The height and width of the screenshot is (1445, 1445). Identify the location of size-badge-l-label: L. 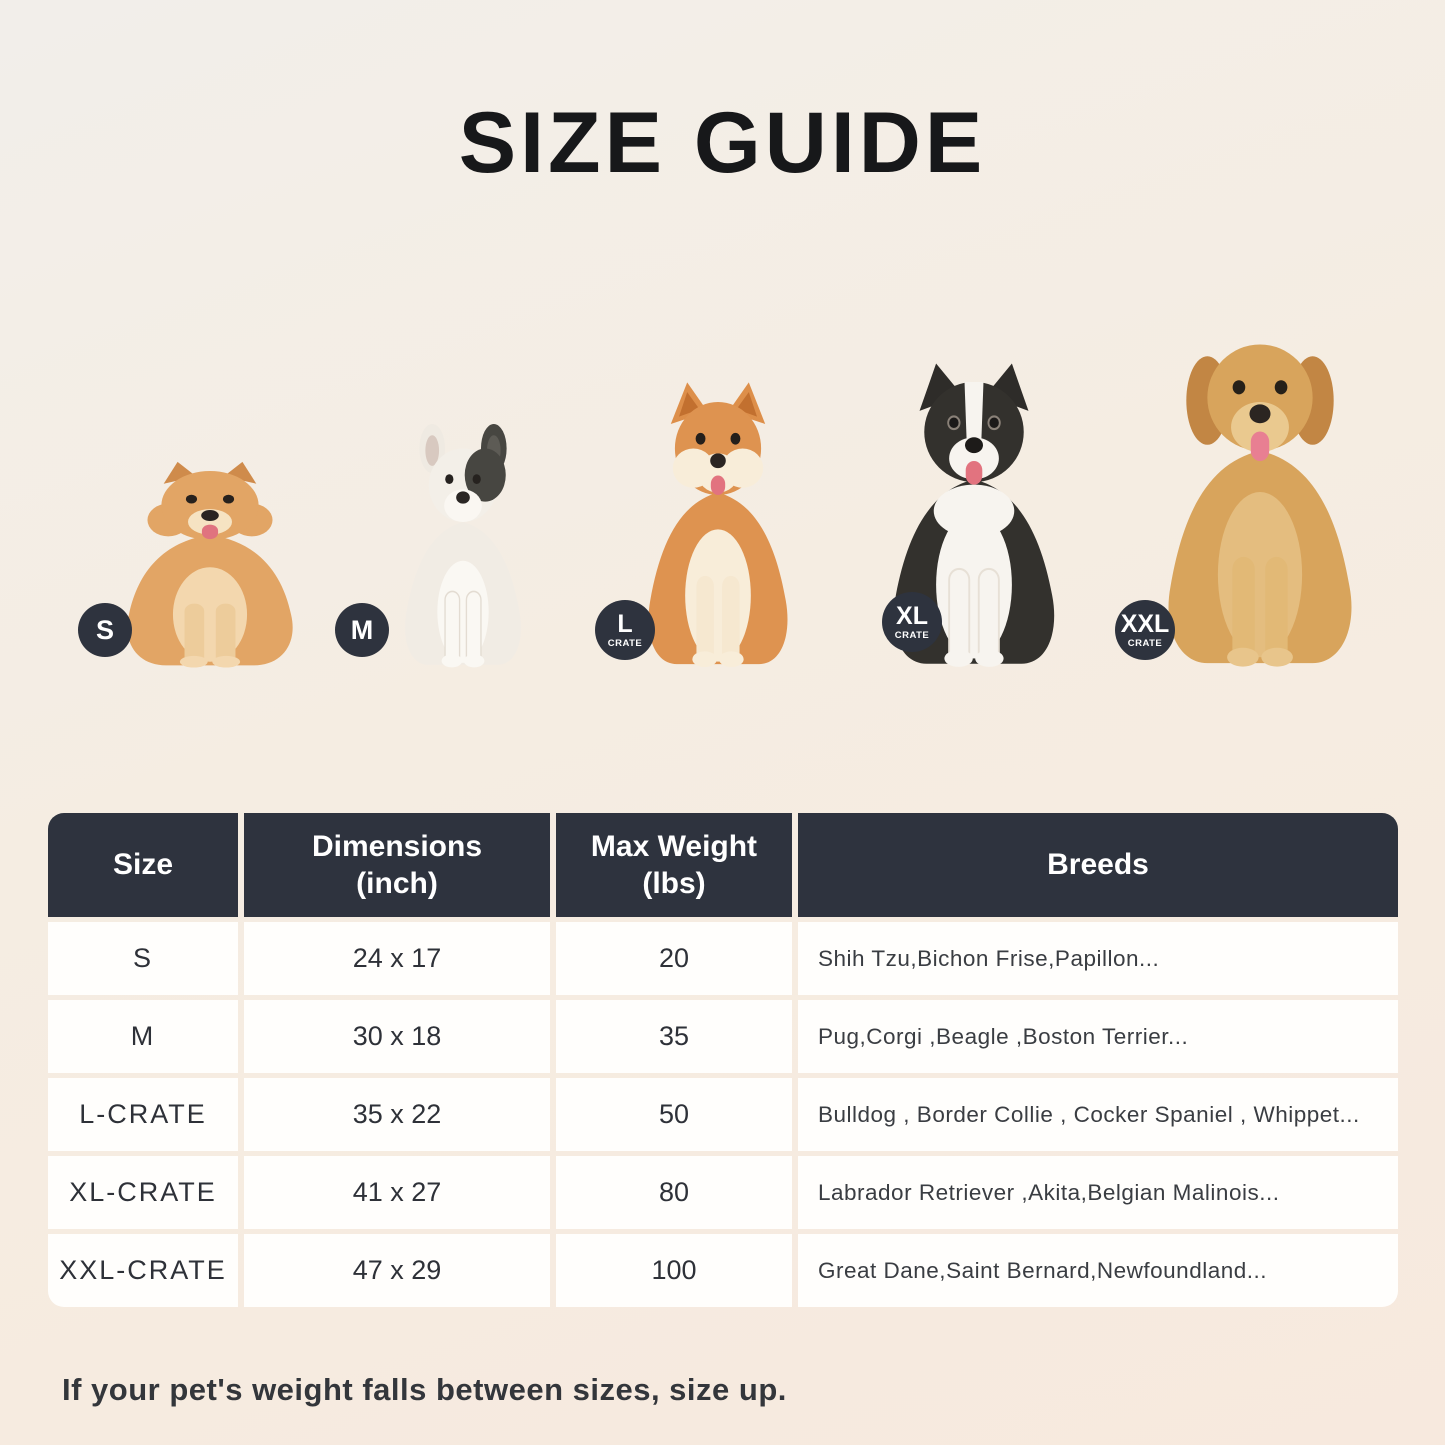
(625, 623).